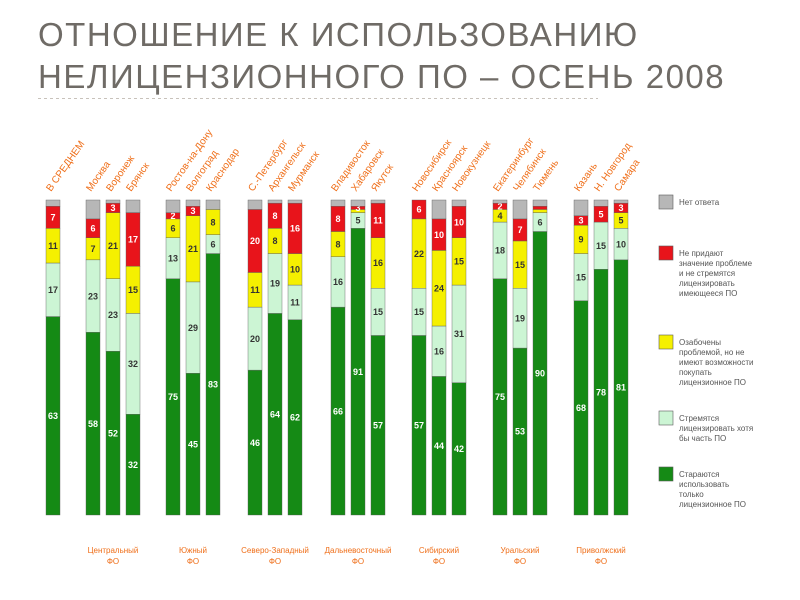 This screenshot has height=600, width=800. I want to click on group-label: Южный, so click(193, 550).